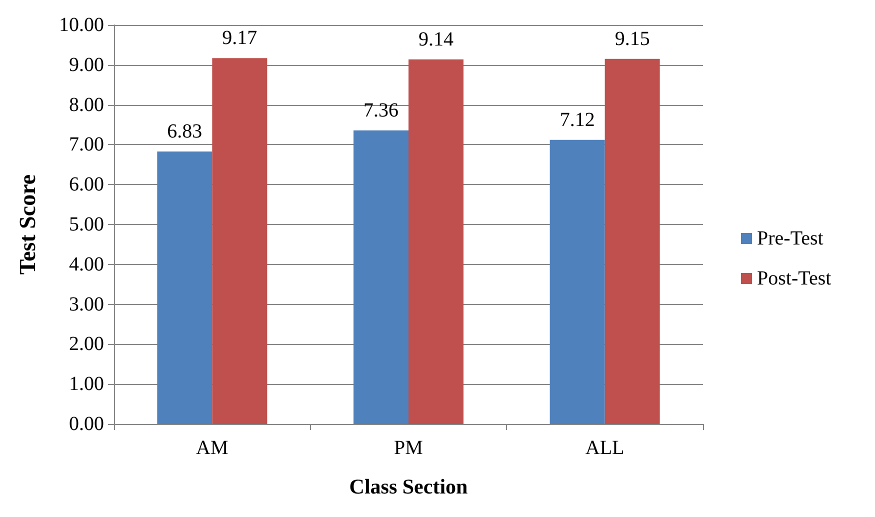  I want to click on data-label: 9.17, so click(240, 38).